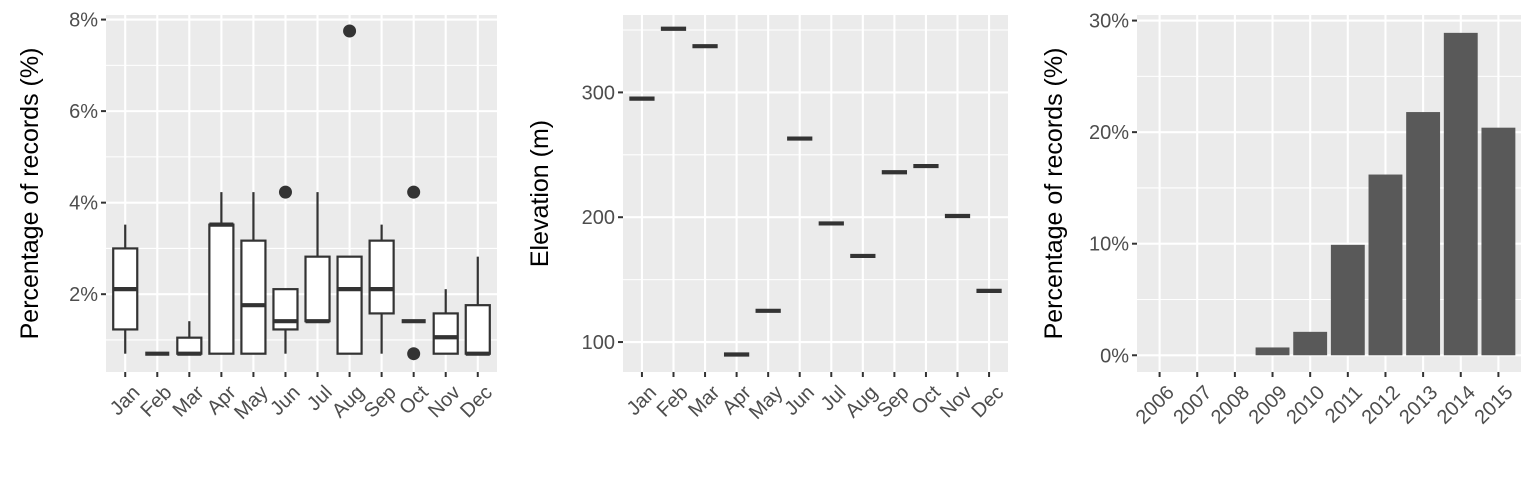  Describe the element at coordinates (1344, 405) in the screenshot. I see `x-tick-label: 2011` at that location.